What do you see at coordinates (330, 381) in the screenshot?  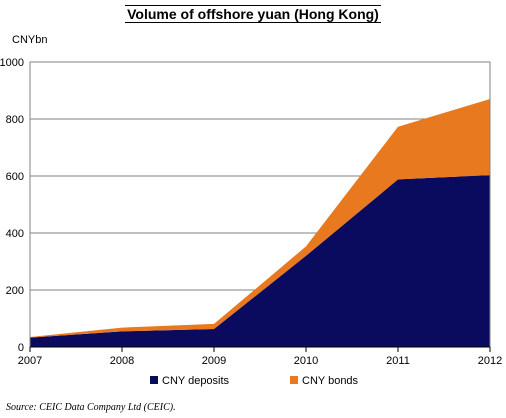 I see `legend-label: CNY bonds` at bounding box center [330, 381].